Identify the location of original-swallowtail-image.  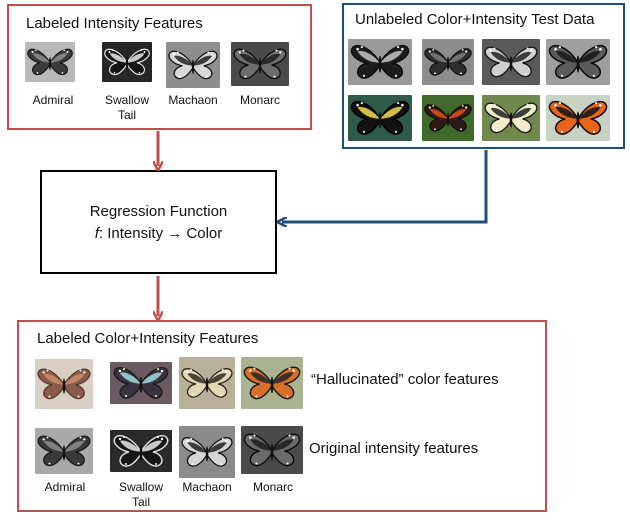
(141, 451).